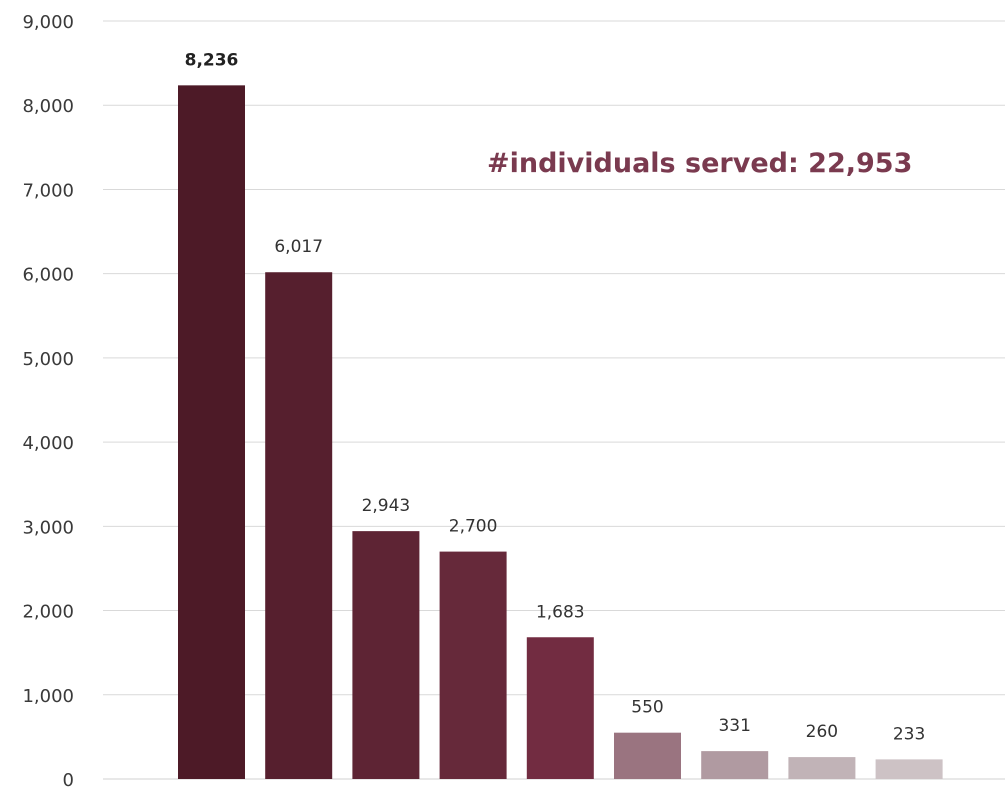 The width and height of the screenshot is (1005, 787). I want to click on y-tick-label: 0, so click(68, 778).